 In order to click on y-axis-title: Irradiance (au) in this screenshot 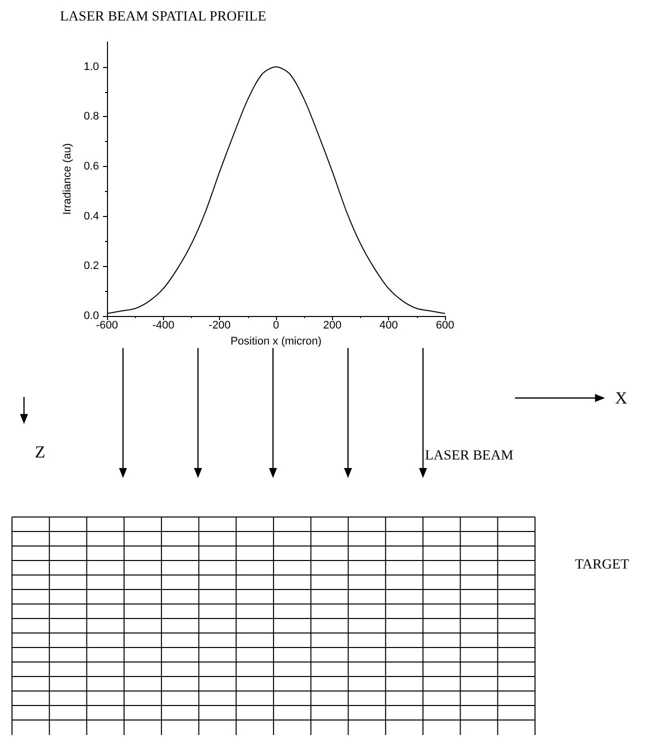, I will do `click(67, 179)`.